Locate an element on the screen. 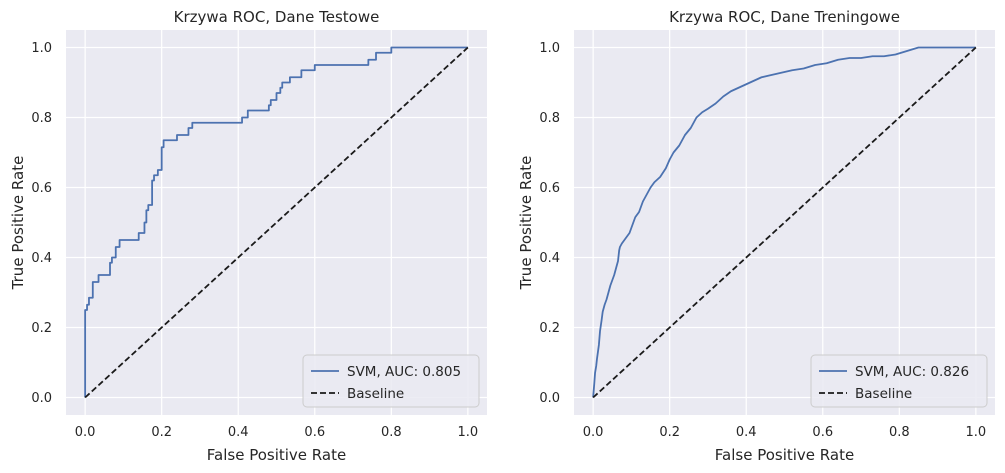  legend-entry: SVM, AUC: 0.826 is located at coordinates (912, 372).